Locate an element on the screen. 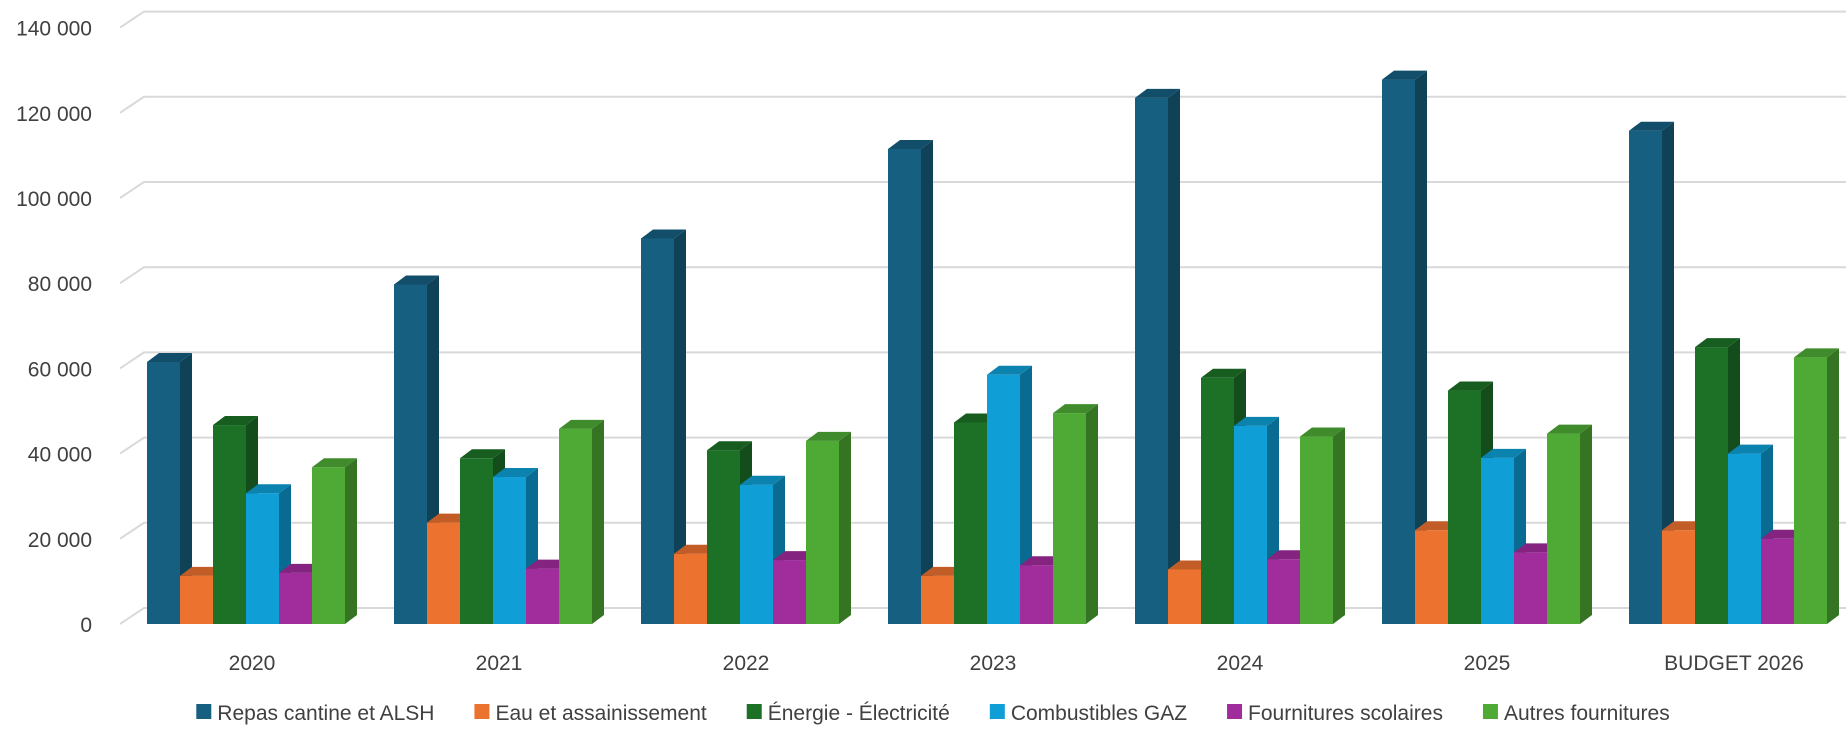 The image size is (1846, 731). y-tick-label: 80 000 is located at coordinates (60, 284).